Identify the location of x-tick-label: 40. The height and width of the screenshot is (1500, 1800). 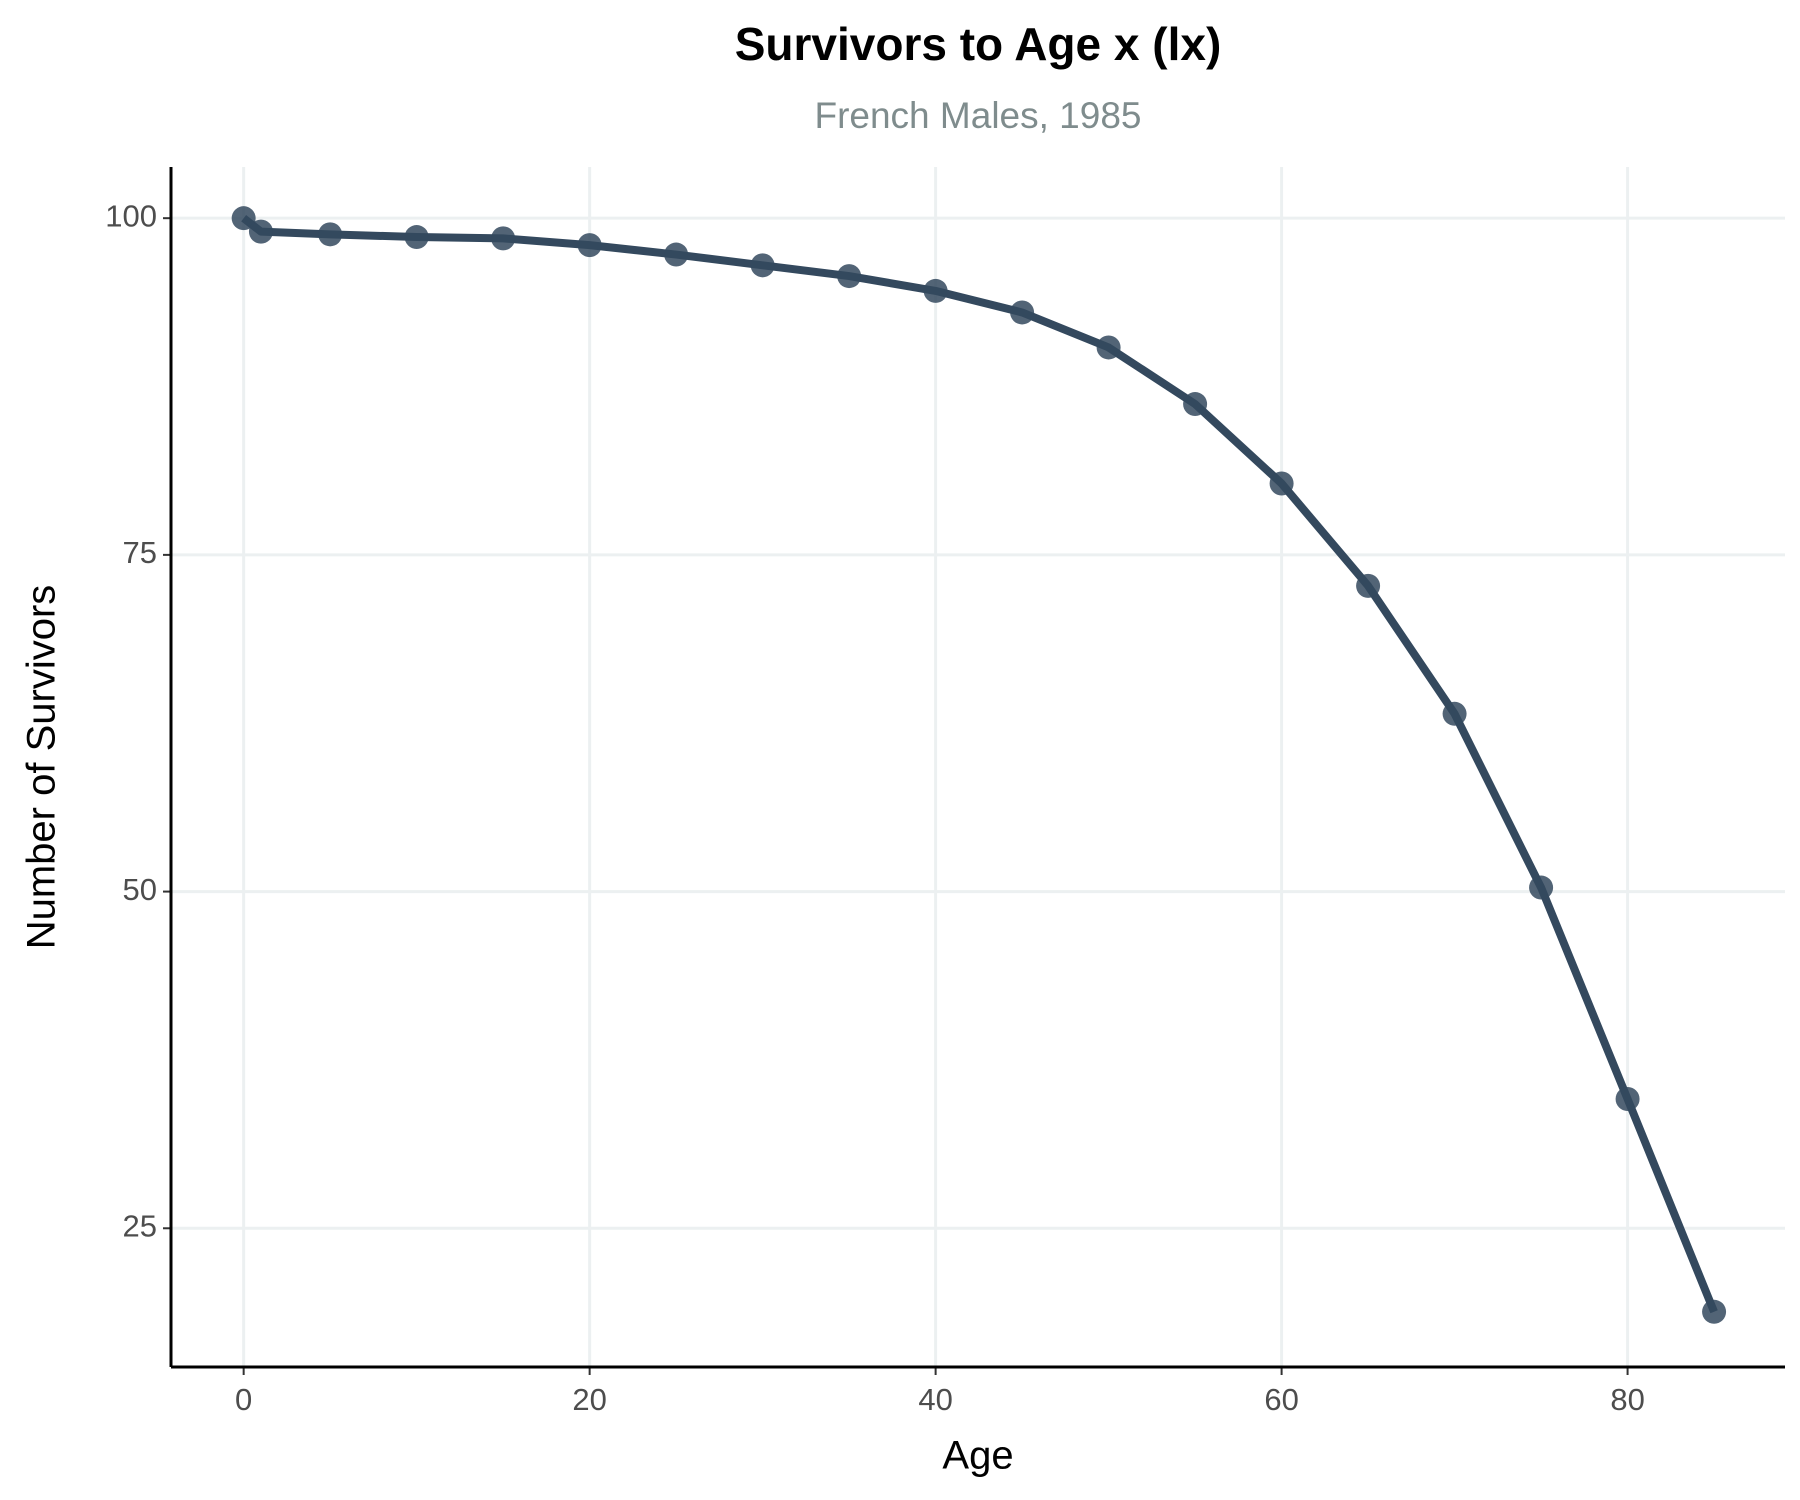
(935, 1399).